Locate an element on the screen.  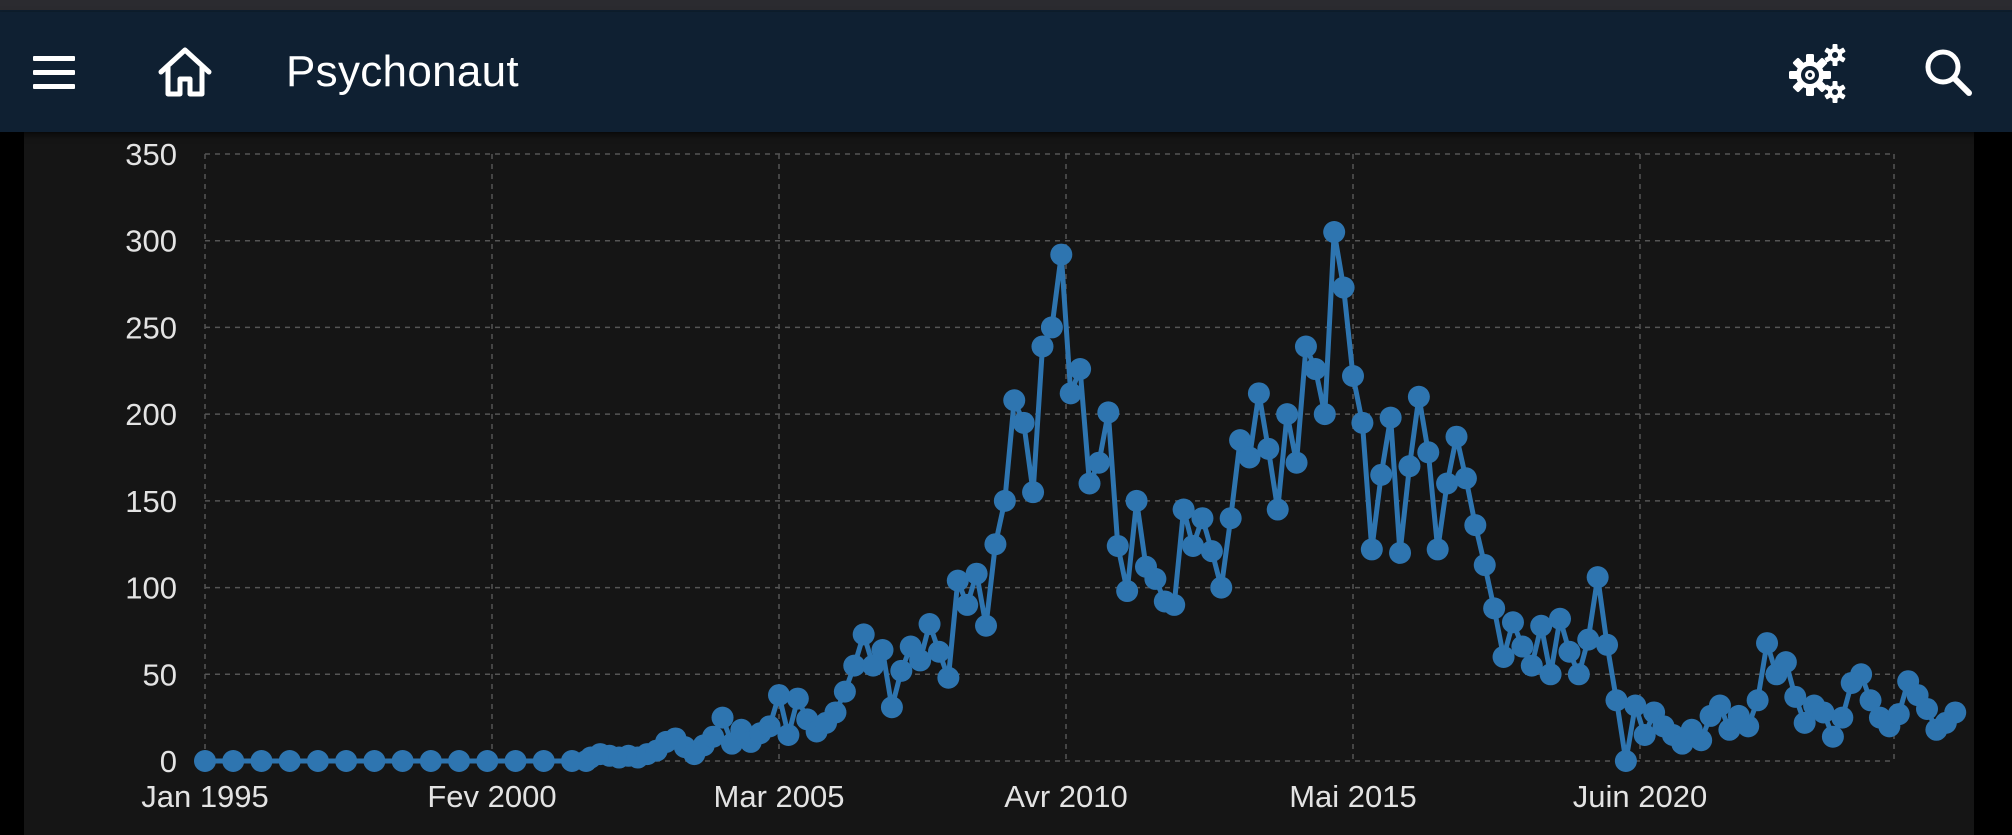
home-button is located at coordinates (185, 72).